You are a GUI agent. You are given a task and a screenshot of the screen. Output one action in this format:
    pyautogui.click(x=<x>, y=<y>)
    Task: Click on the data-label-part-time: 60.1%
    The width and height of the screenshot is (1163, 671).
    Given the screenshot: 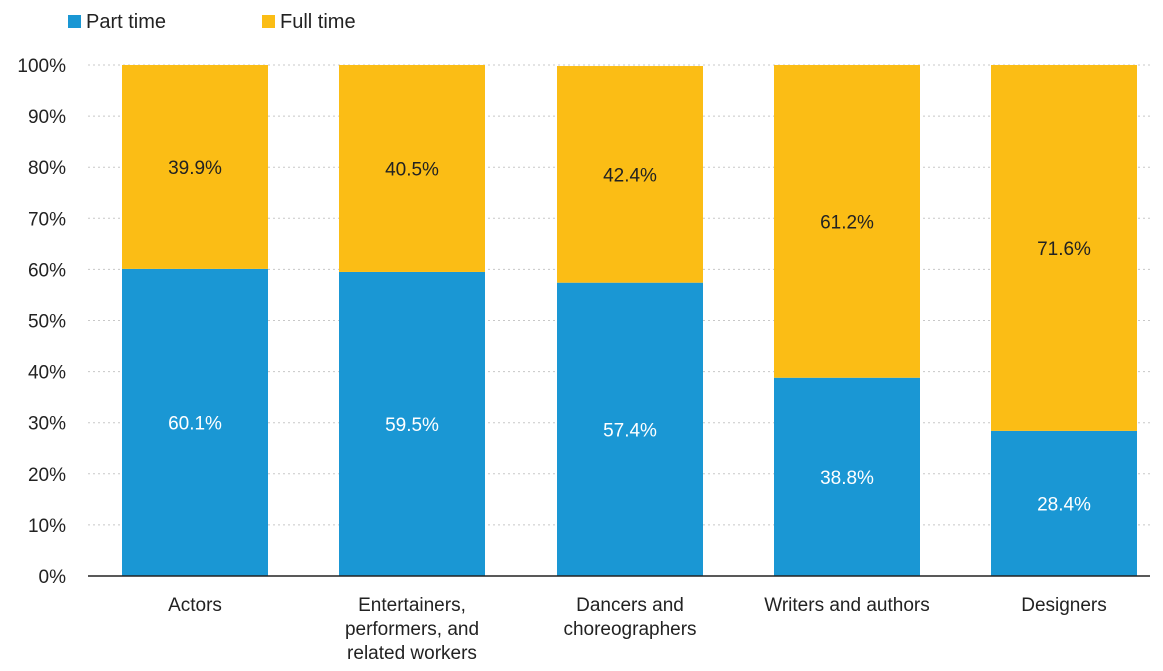 What is the action you would take?
    pyautogui.click(x=195, y=423)
    